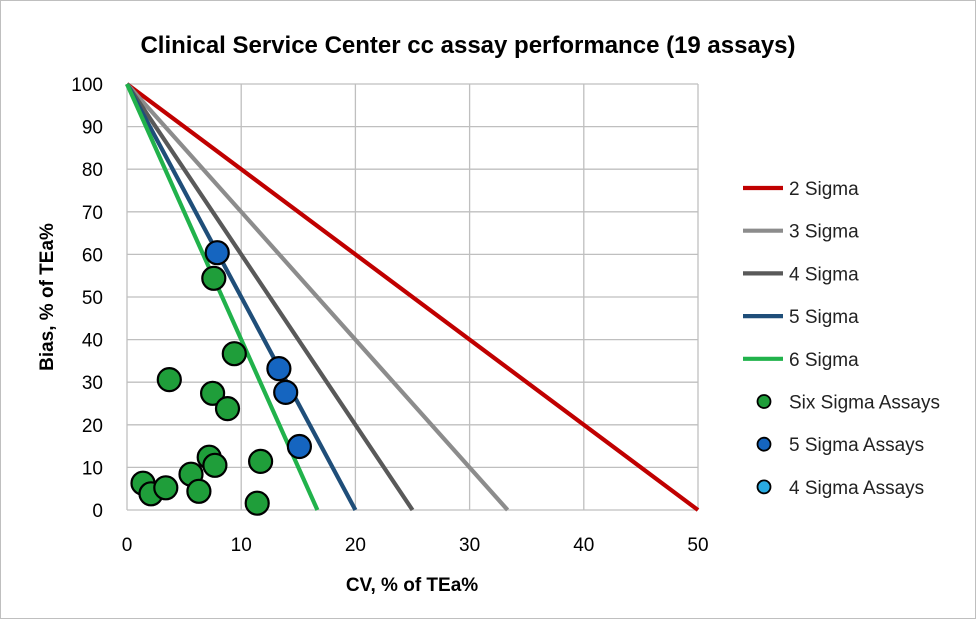  I want to click on y-tick-label: 100, so click(87, 85).